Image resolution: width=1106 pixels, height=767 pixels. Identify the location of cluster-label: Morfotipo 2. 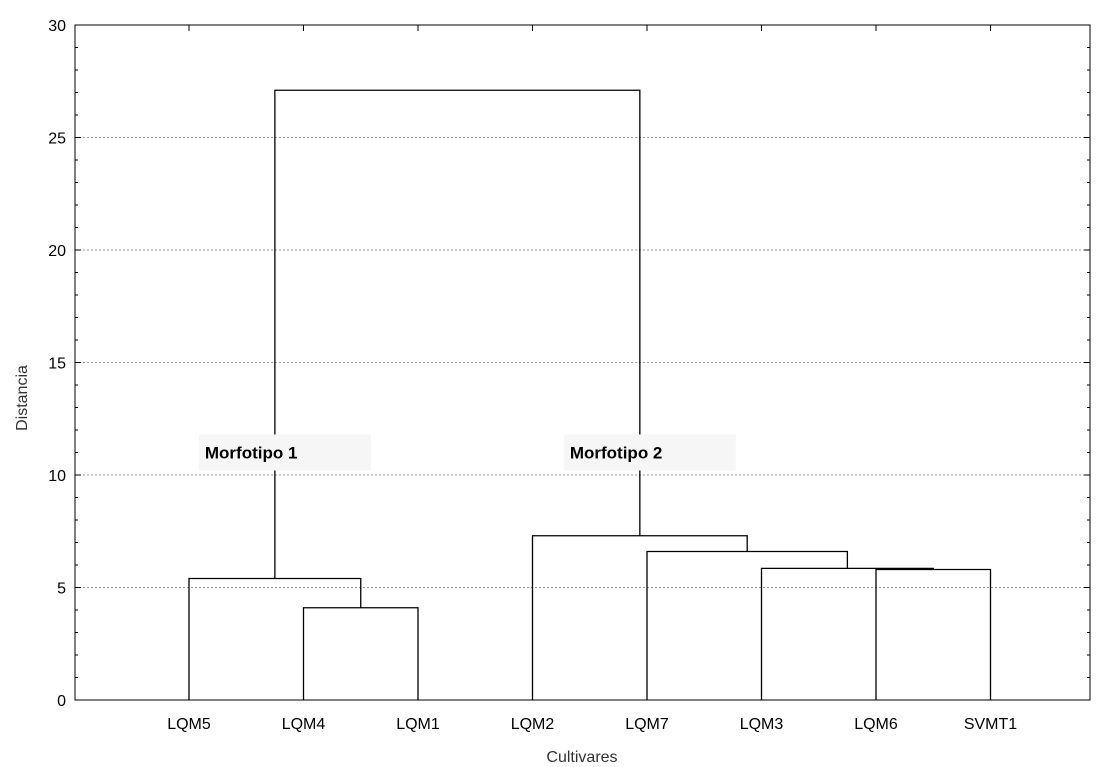
(616, 453).